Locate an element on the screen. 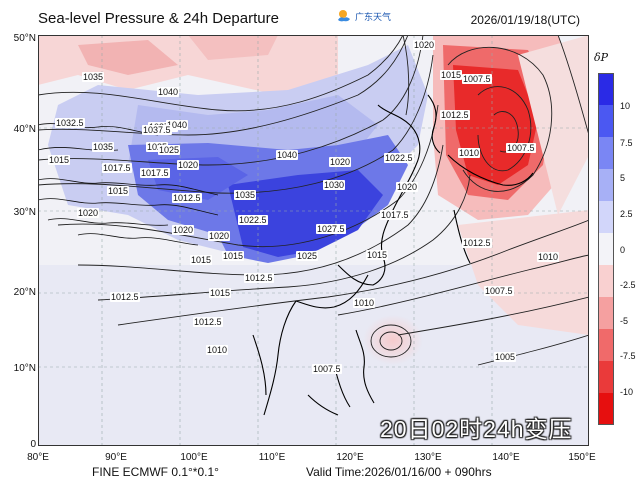  isobar-label: 1032.5 is located at coordinates (70, 123).